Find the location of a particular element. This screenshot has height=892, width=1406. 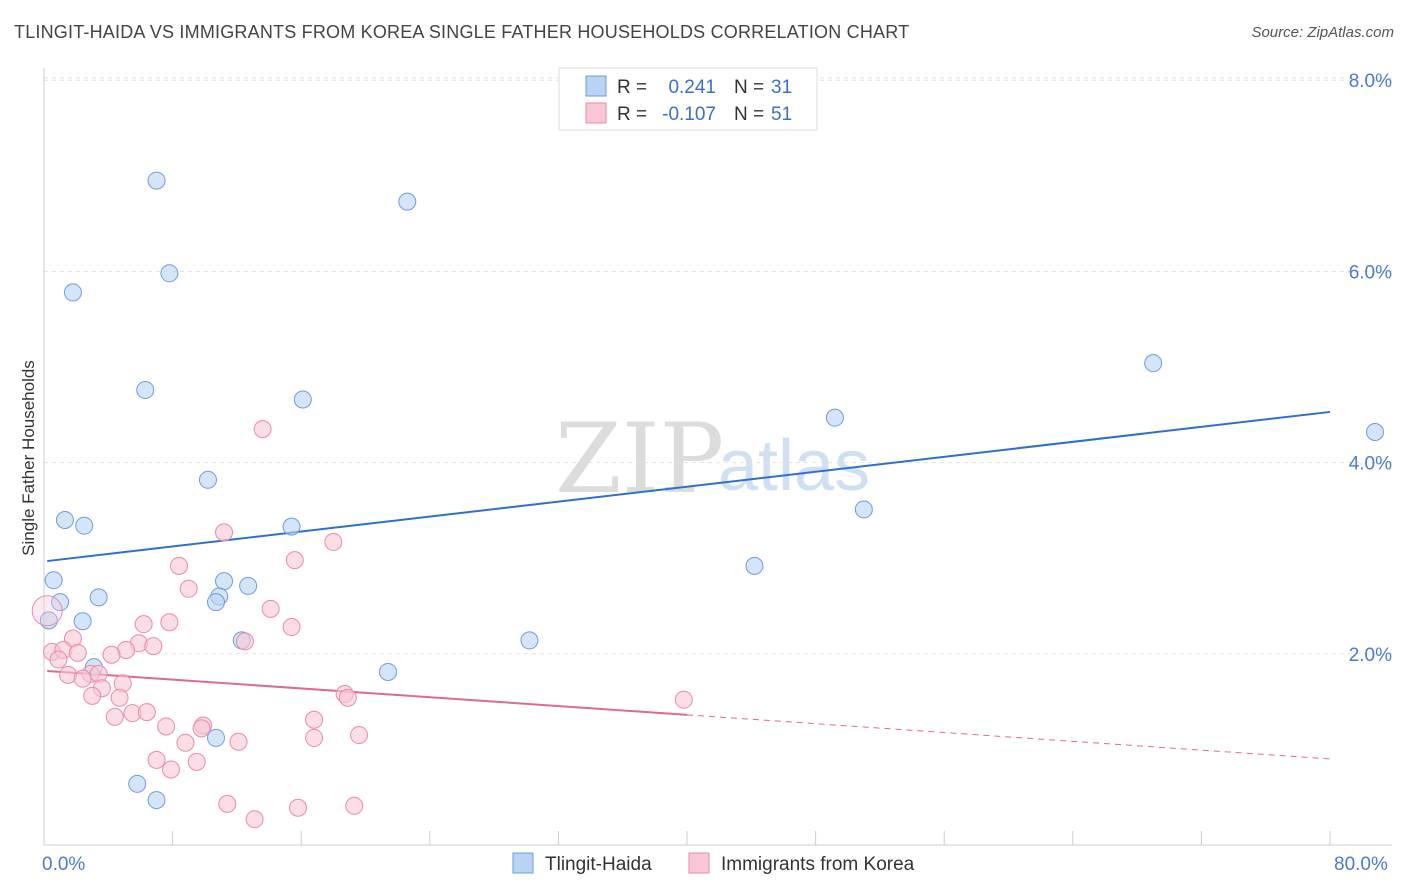

legend-n-value-2: 51 is located at coordinates (781, 114).